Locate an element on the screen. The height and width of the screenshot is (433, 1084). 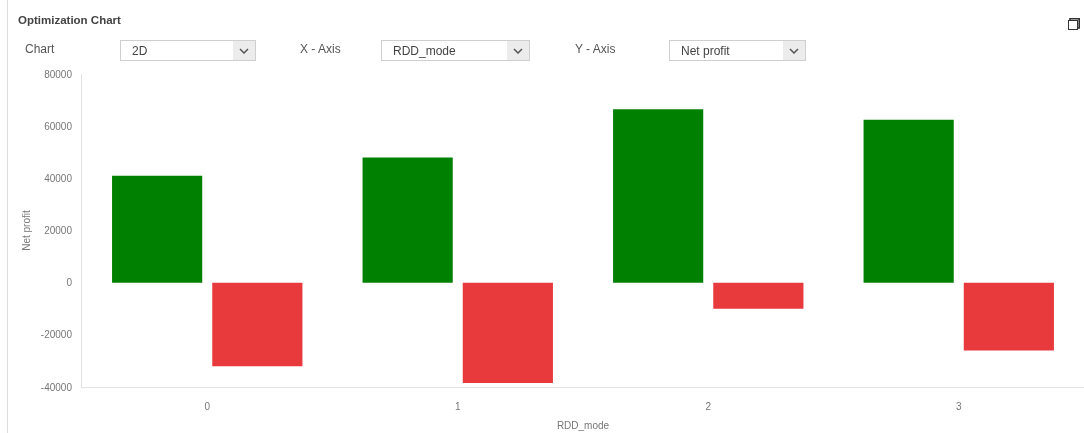
y-tick-label: -40000 is located at coordinates (56, 387).